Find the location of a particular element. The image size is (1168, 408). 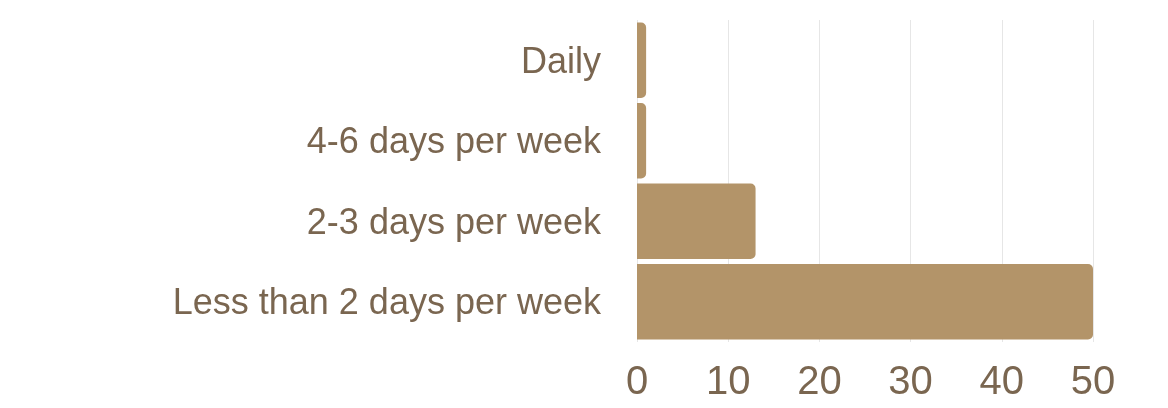

x-tick-label: 0 is located at coordinates (637, 380).